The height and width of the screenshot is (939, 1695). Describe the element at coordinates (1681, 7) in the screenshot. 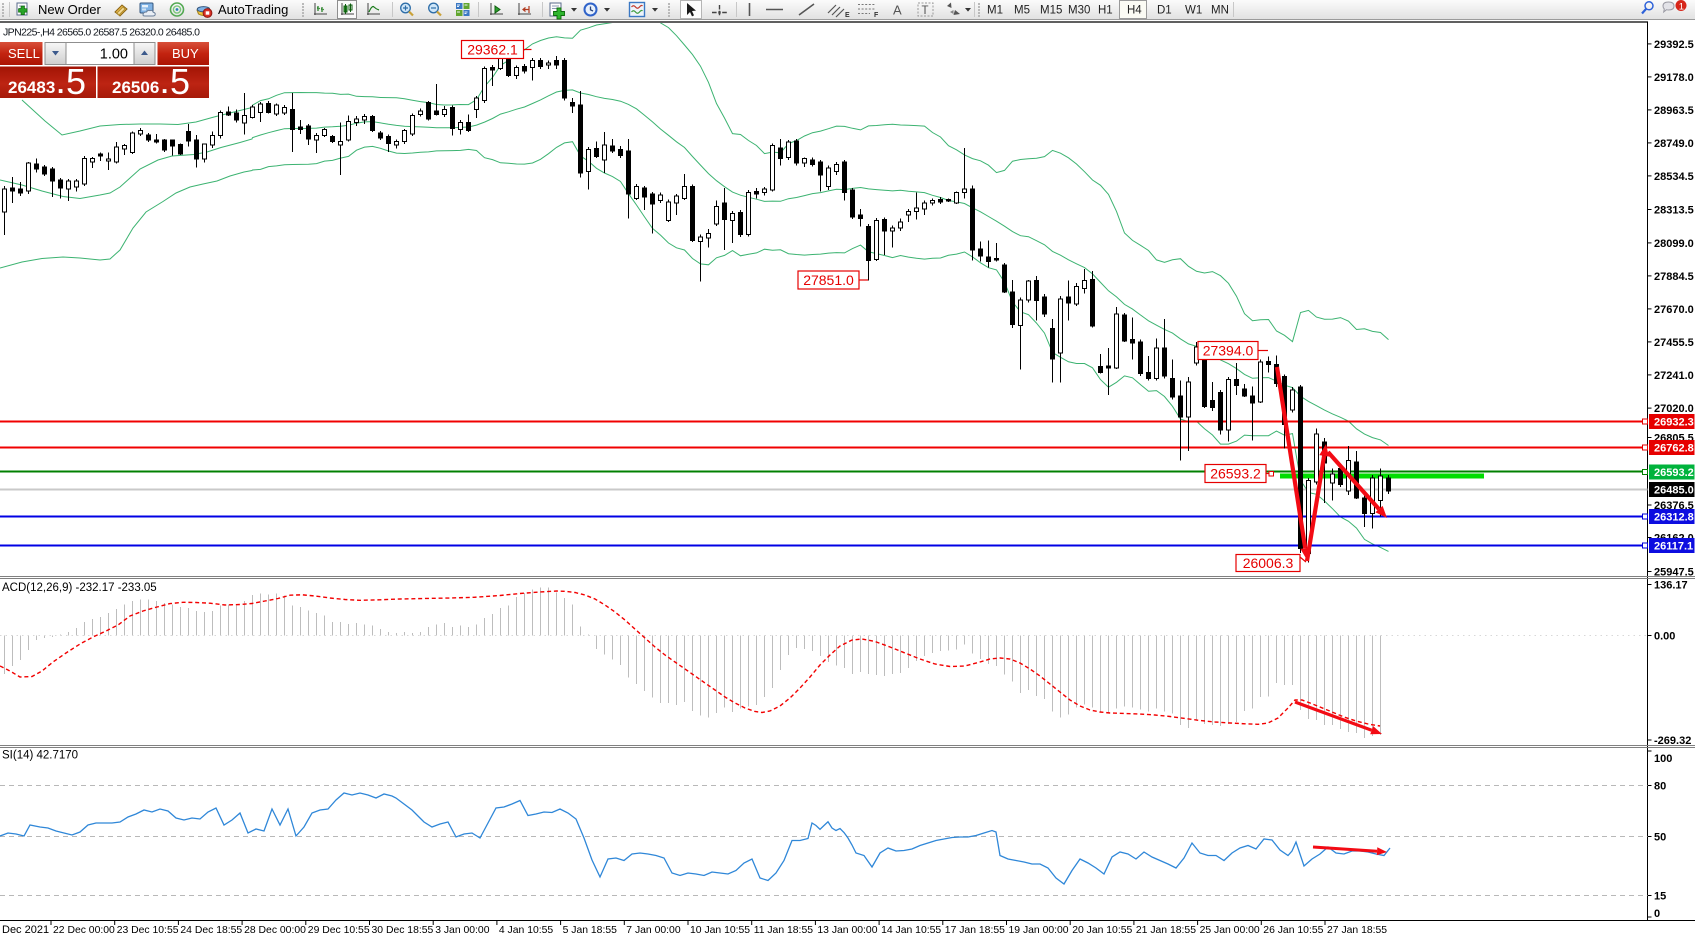

I see `svg-text: 1` at that location.